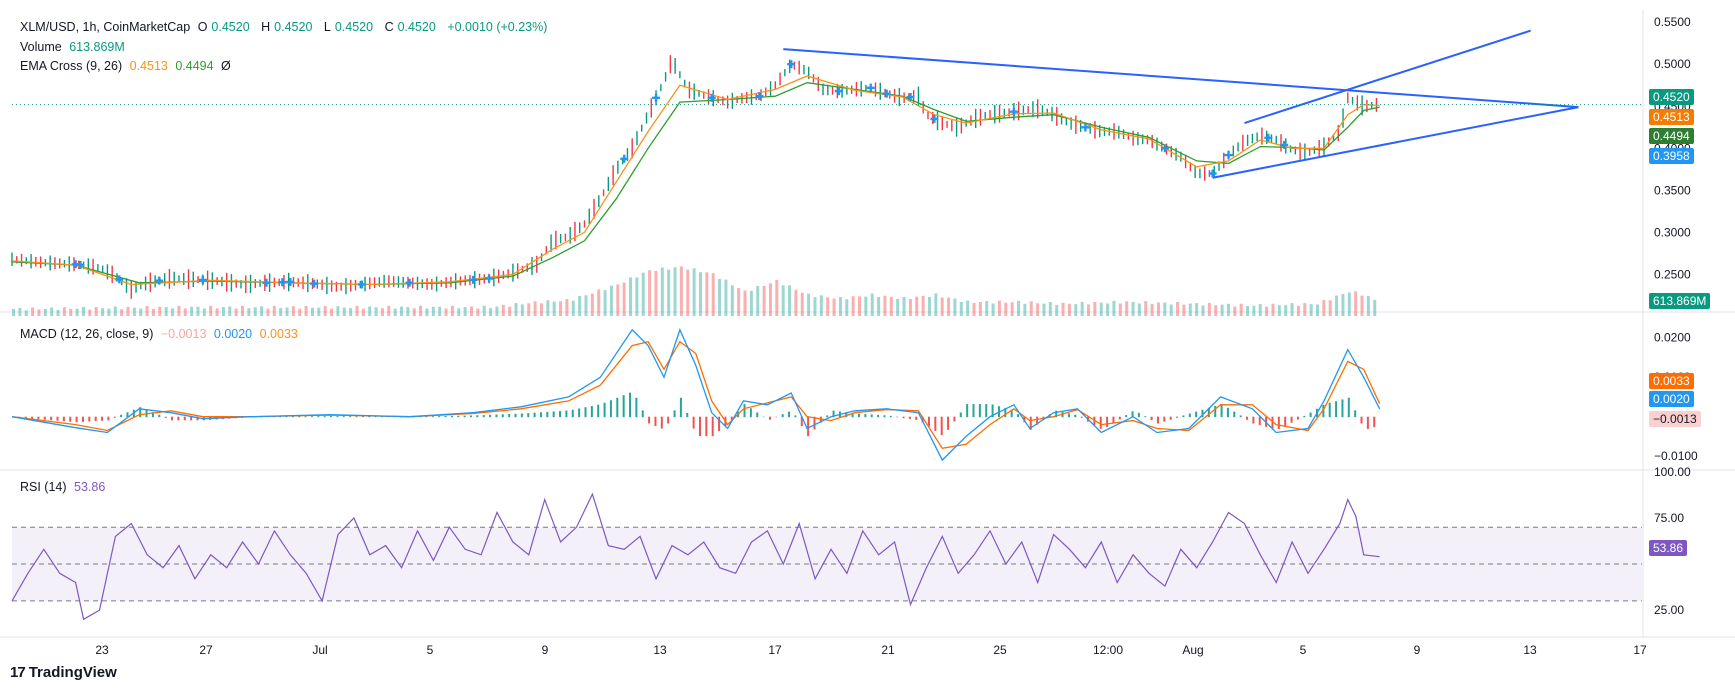 The height and width of the screenshot is (694, 1735). Describe the element at coordinates (87, 334) in the screenshot. I see `macd-label: MACD (12, 26, close, 9)` at that location.